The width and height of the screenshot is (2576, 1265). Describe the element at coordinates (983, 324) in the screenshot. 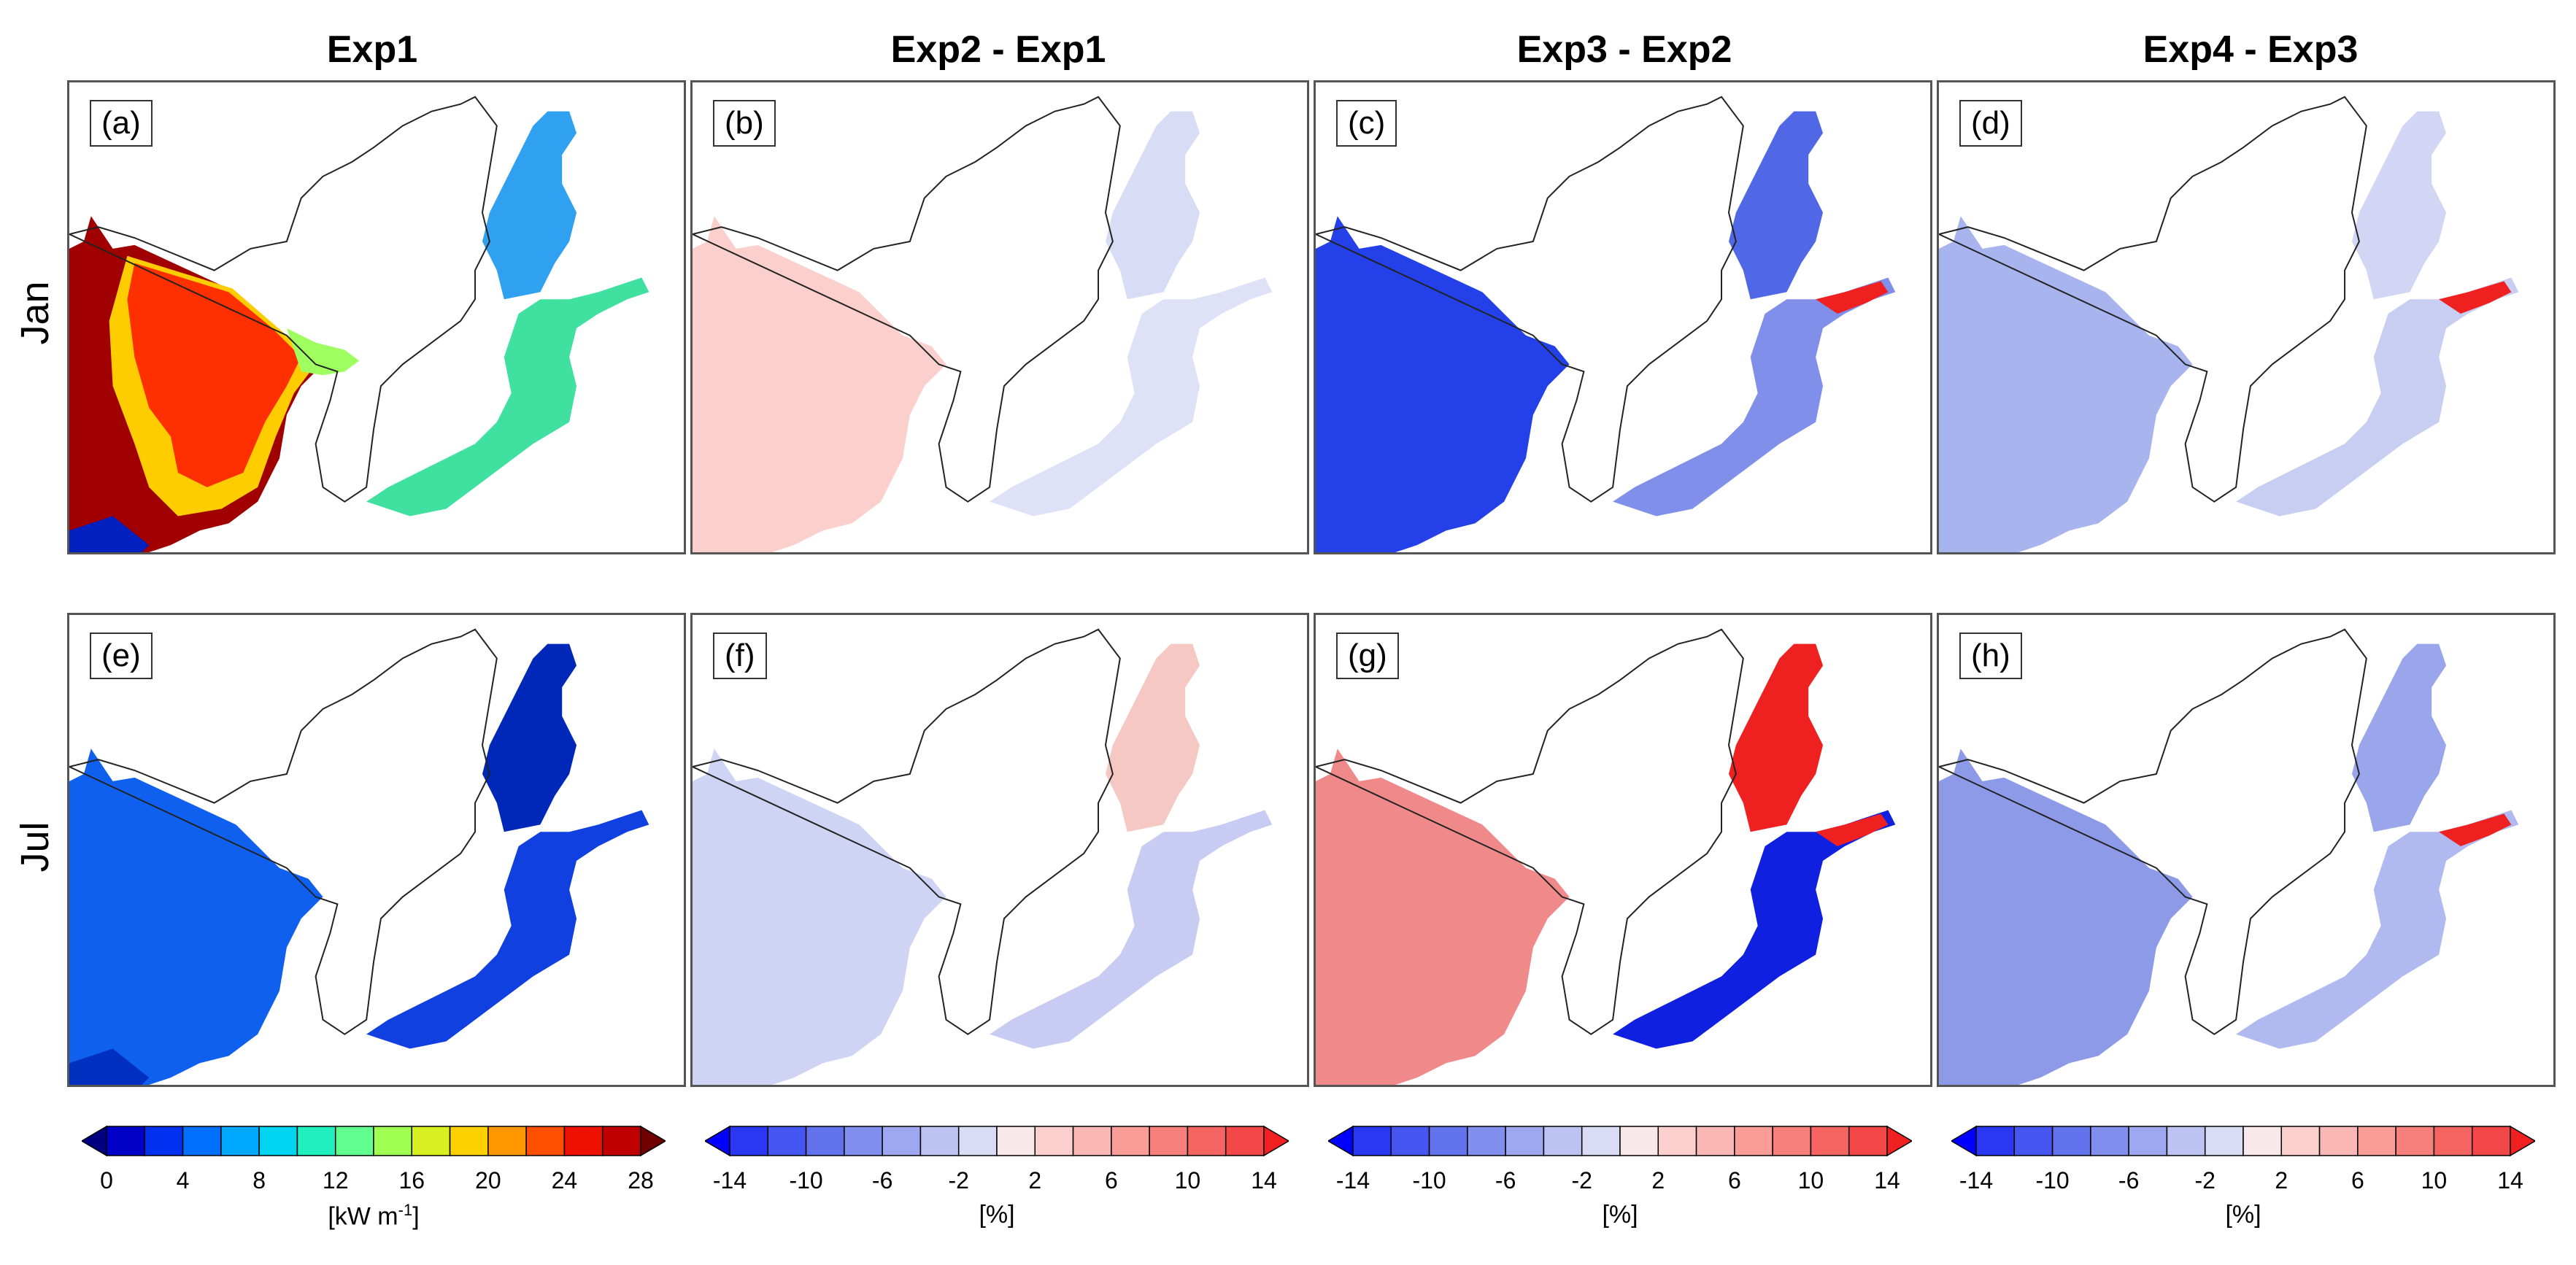

I see `map-b` at that location.